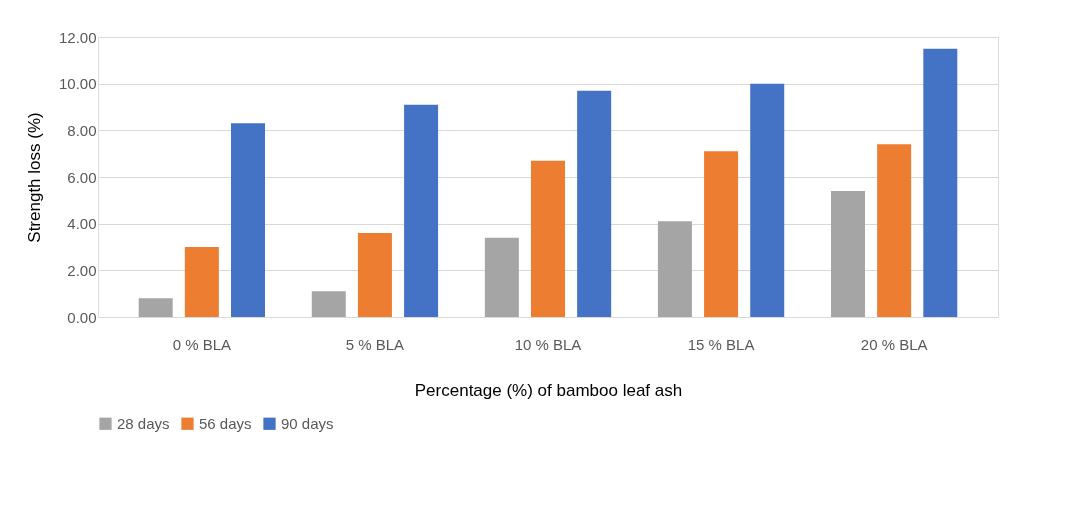  I want to click on y-tick-label: 0.00, so click(82, 317).